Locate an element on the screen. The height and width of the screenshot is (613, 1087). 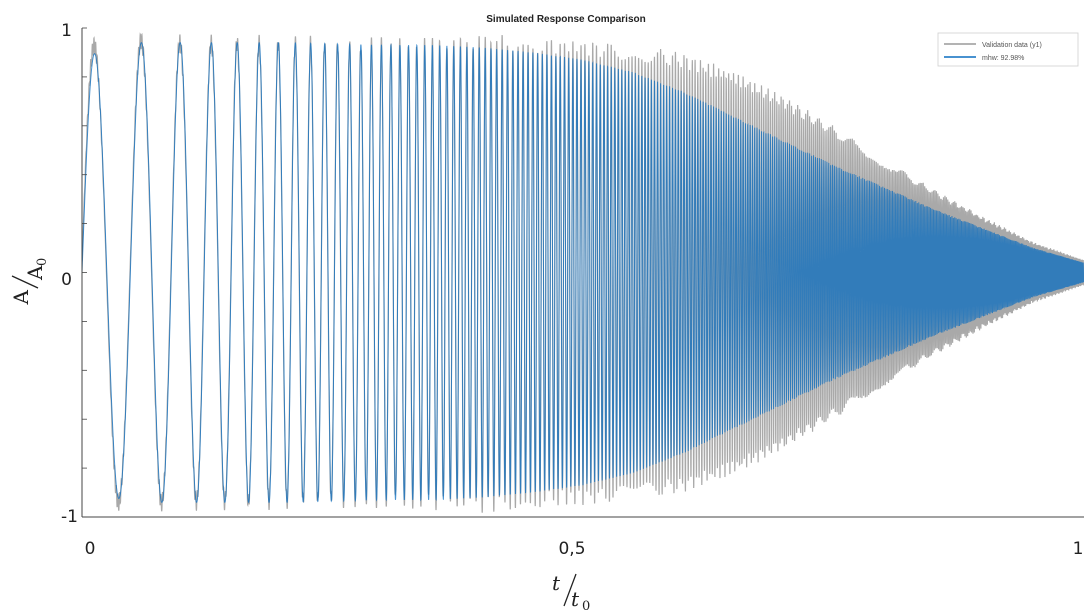
x-tick-label-0: 0 is located at coordinates (90, 549).